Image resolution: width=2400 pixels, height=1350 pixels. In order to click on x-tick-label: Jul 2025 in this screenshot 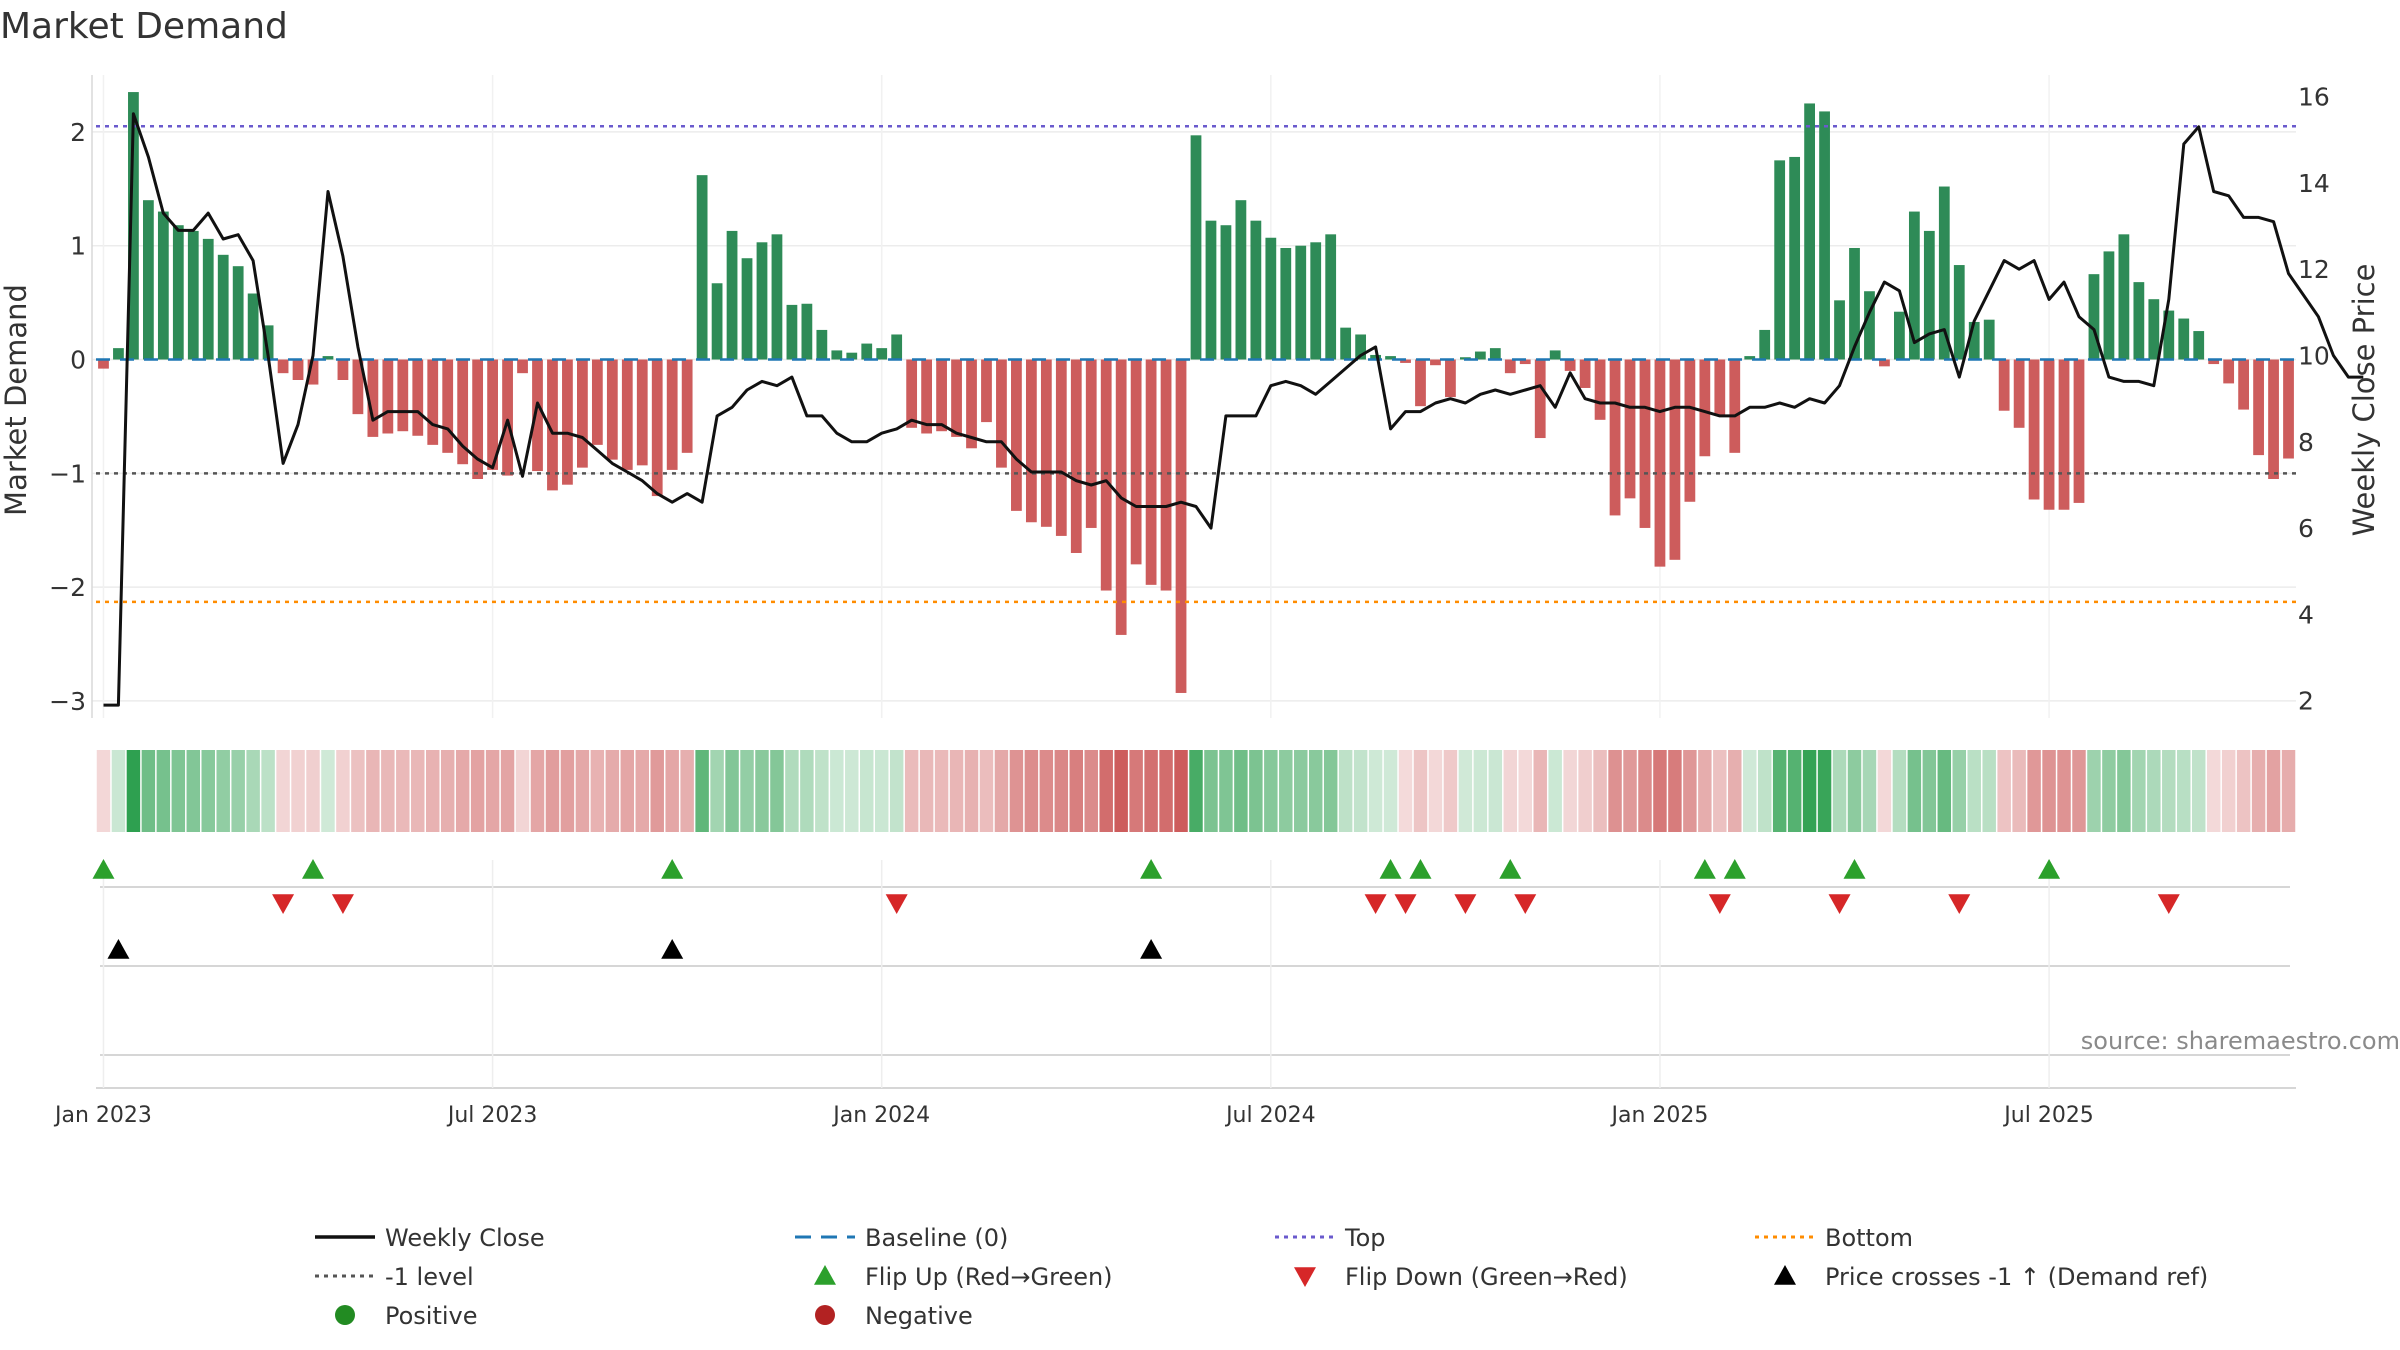, I will do `click(2048, 1115)`.